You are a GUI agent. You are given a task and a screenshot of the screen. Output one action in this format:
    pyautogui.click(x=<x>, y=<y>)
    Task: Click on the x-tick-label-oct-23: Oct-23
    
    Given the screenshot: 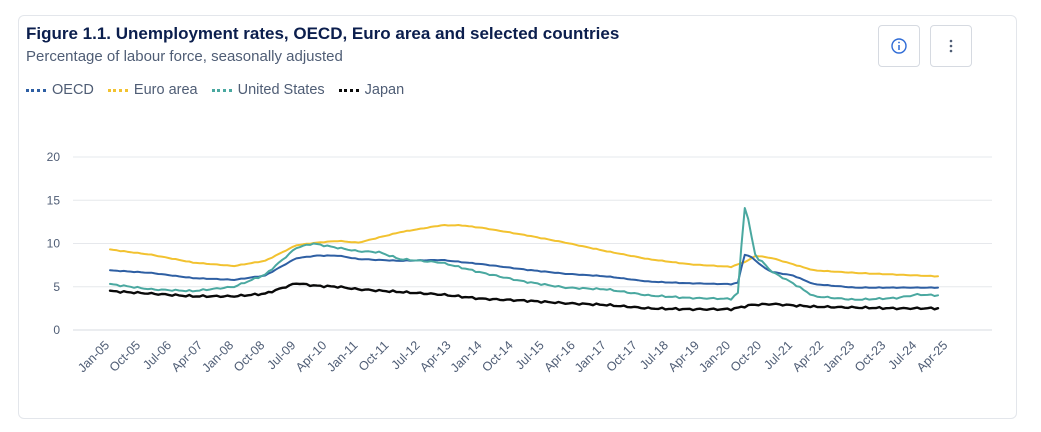 What is the action you would take?
    pyautogui.click(x=870, y=356)
    